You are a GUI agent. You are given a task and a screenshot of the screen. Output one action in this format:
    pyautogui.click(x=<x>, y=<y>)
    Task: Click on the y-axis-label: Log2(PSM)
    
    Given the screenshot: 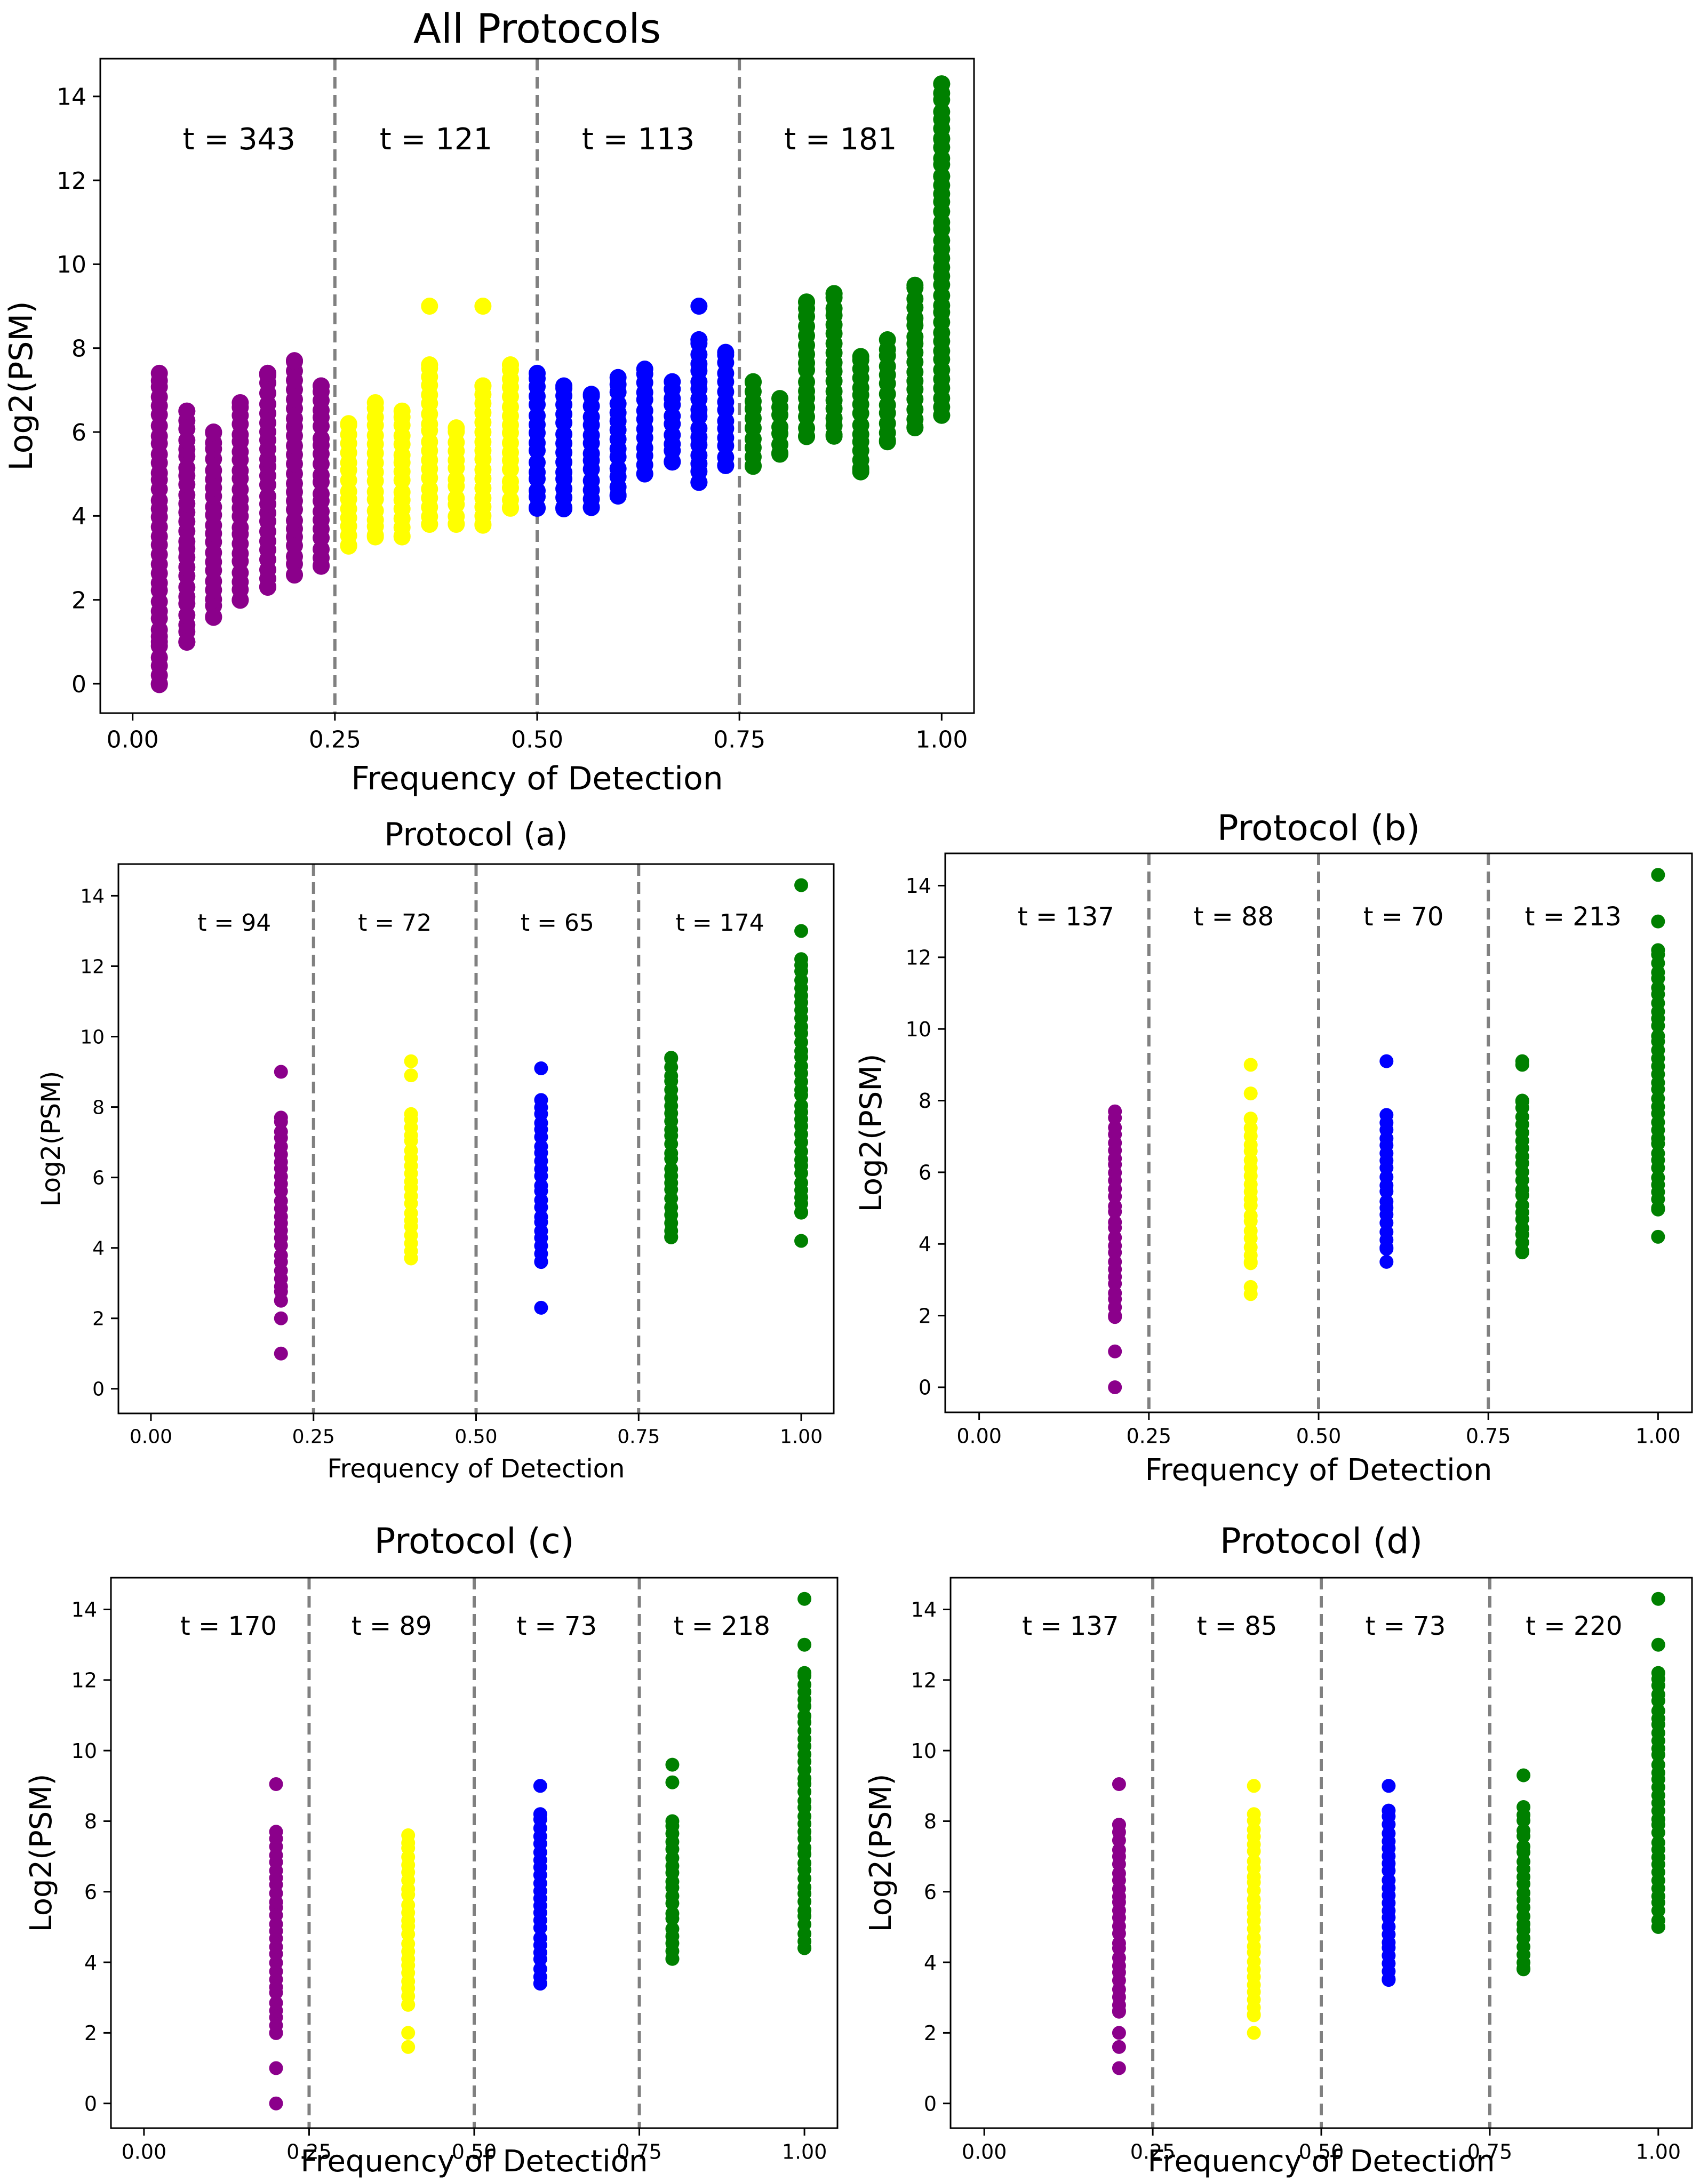 What is the action you would take?
    pyautogui.click(x=881, y=1853)
    